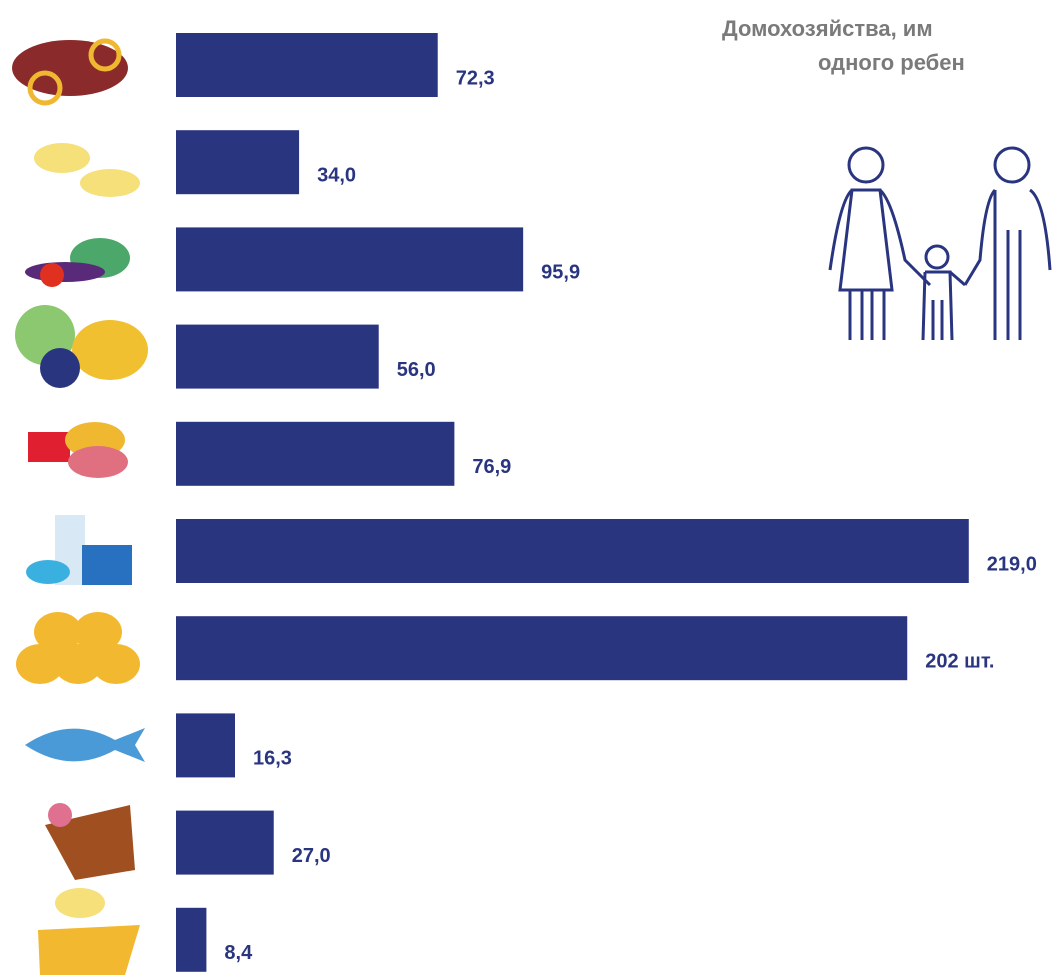 Image resolution: width=1058 pixels, height=978 pixels. What do you see at coordinates (560, 273) in the screenshot?
I see `value-label: 95,9` at bounding box center [560, 273].